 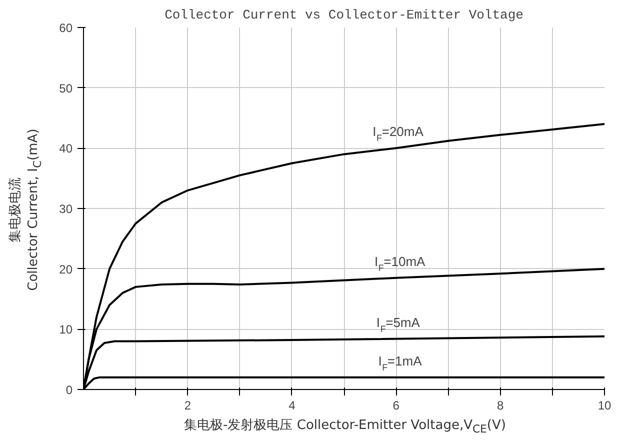 I want to click on x-tick-label: 2, so click(x=188, y=405).